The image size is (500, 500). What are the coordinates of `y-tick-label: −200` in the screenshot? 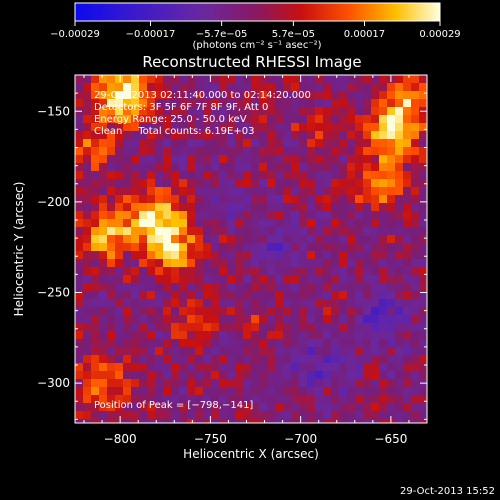 It's located at (53, 202).